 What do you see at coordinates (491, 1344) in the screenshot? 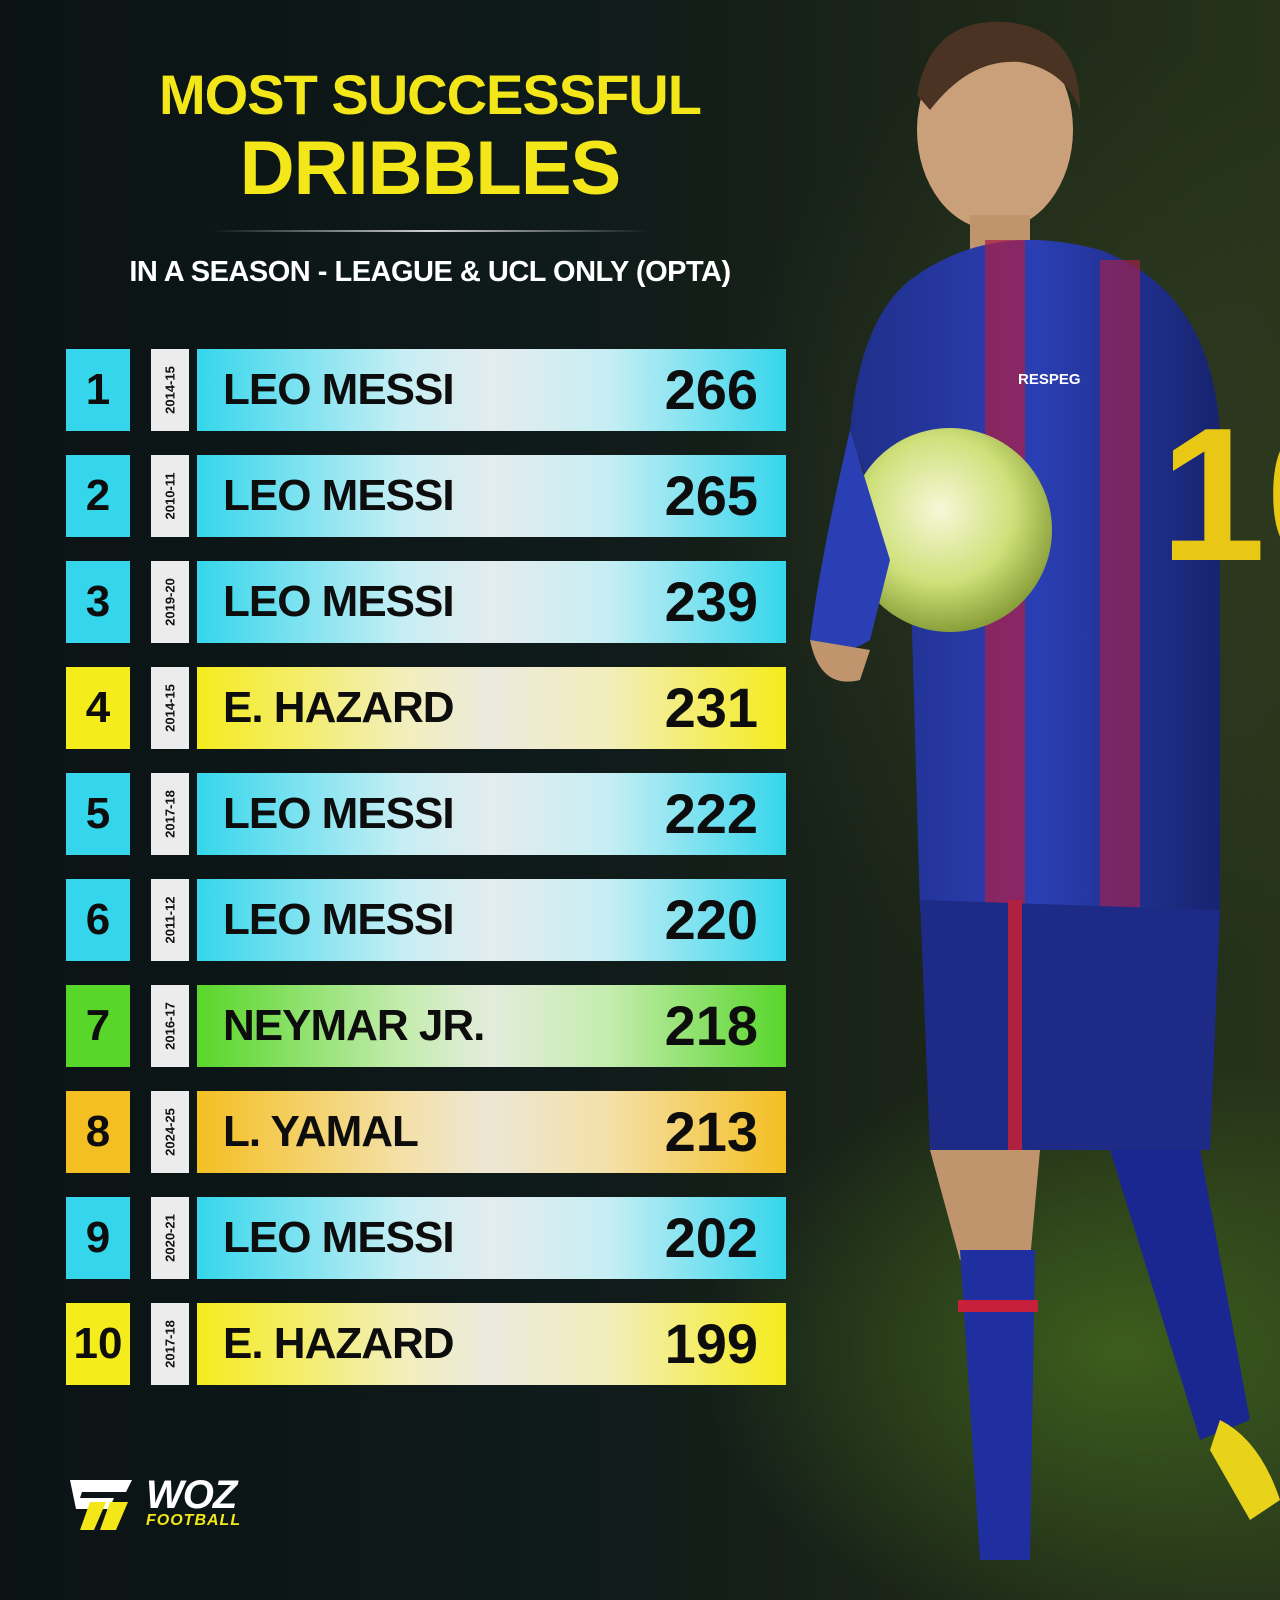
I see `player-bar: E. HAZARD 199` at bounding box center [491, 1344].